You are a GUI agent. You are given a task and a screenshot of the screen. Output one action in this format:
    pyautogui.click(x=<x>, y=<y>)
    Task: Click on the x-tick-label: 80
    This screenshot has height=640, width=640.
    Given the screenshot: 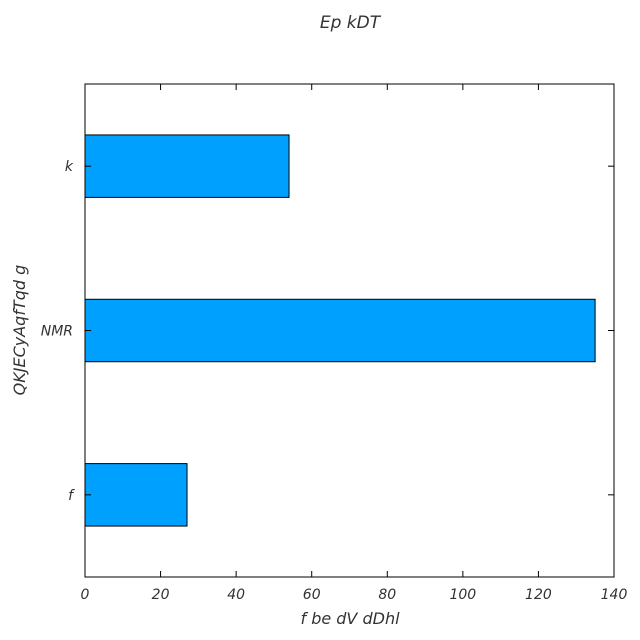 What is the action you would take?
    pyautogui.click(x=387, y=595)
    